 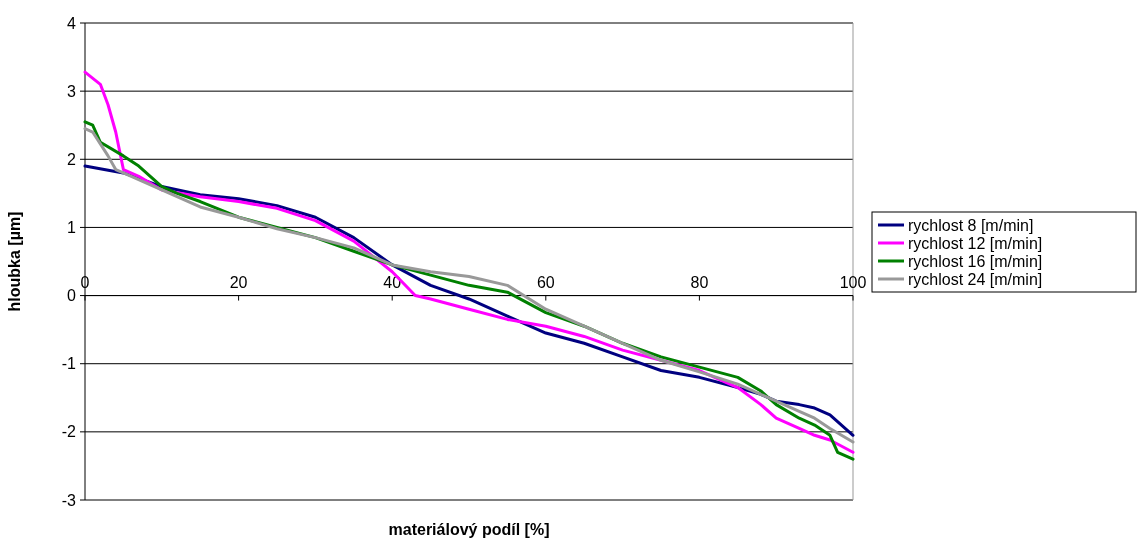 What do you see at coordinates (699, 282) in the screenshot?
I see `x-tick-label: 80` at bounding box center [699, 282].